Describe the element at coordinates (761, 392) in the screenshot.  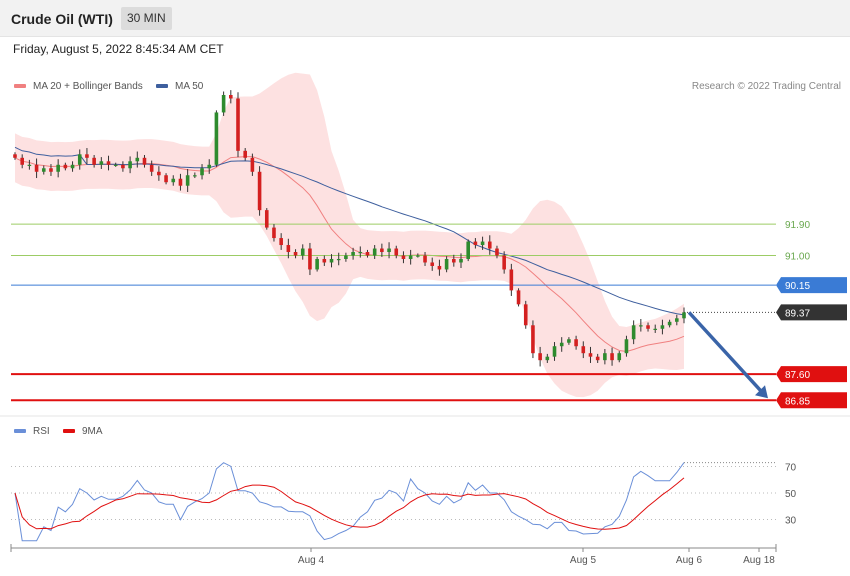
I see `forecast-arrow-head` at that location.